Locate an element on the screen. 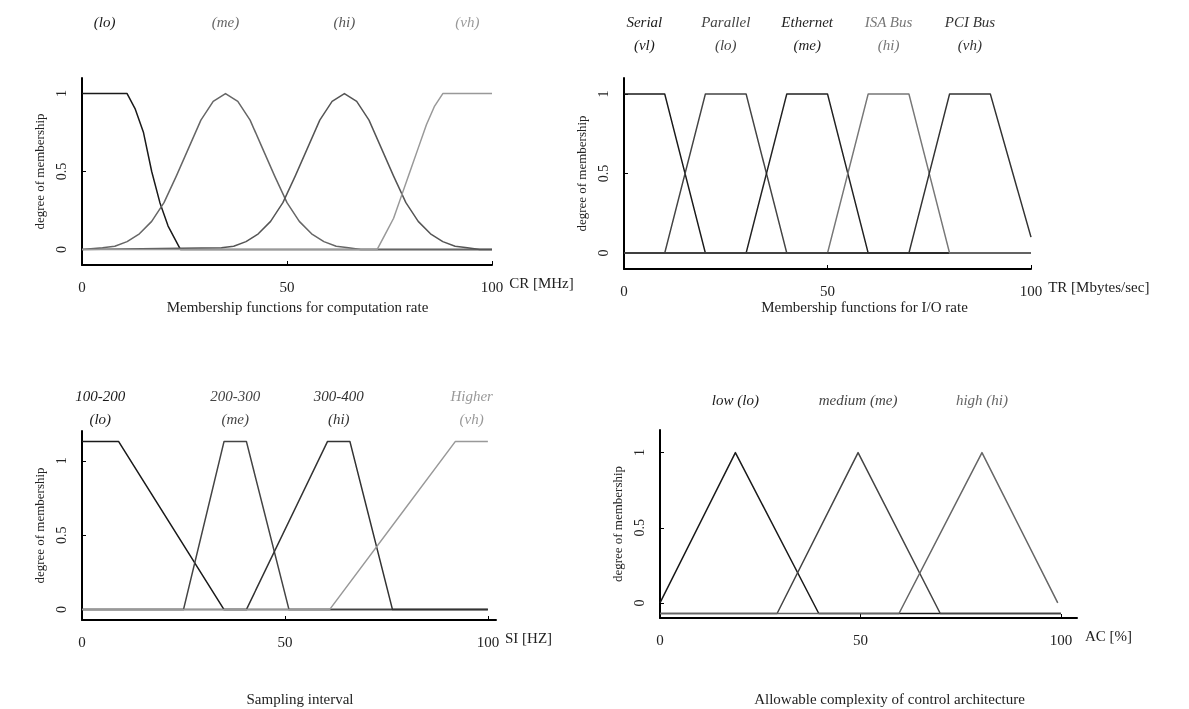  x-axis-title: SI [HZ] is located at coordinates (529, 637).